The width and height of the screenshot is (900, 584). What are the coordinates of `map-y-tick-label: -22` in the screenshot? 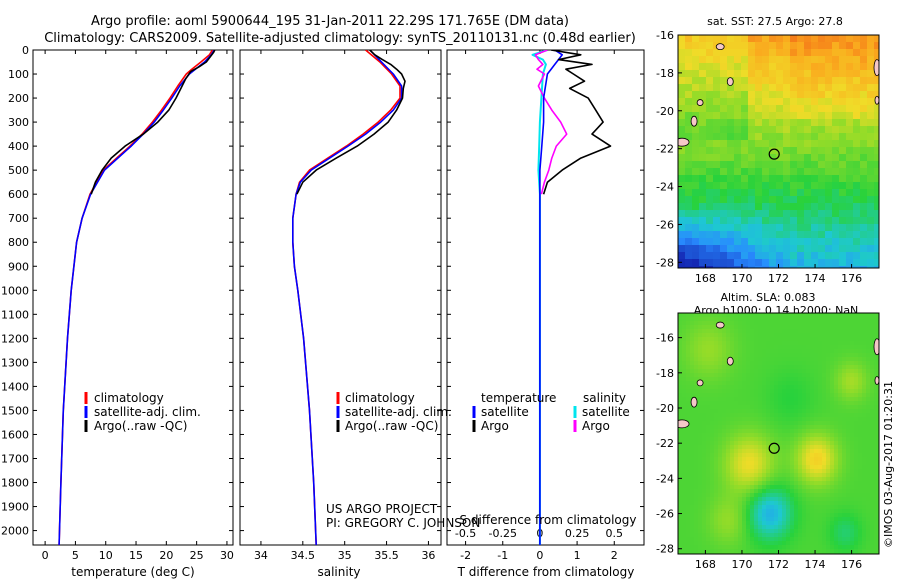 It's located at (665, 149).